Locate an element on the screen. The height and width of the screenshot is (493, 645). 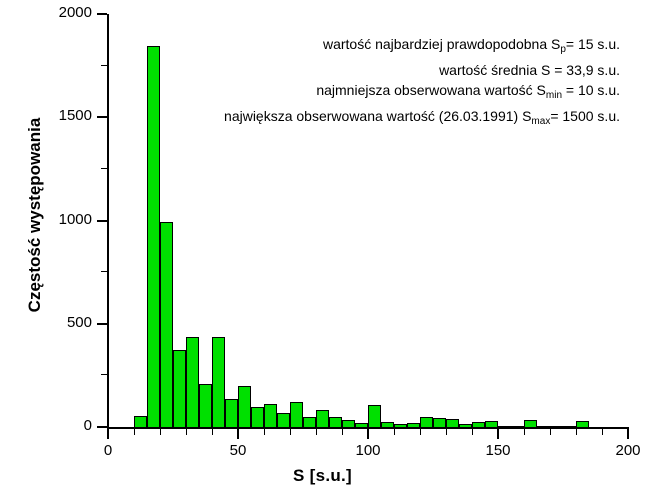
y-tick-label: 0 is located at coordinates (87, 425).